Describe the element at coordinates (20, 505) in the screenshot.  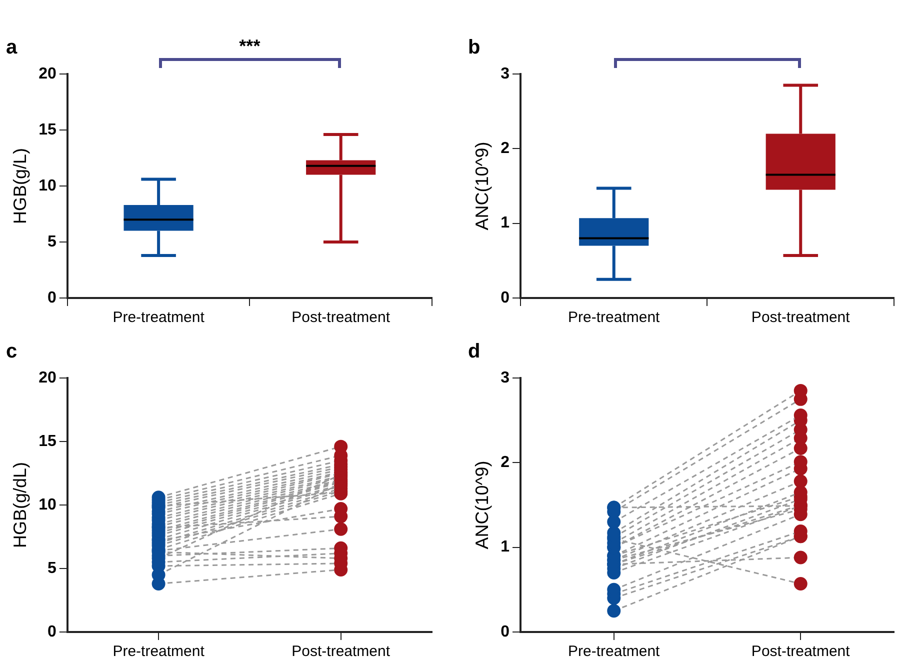
I see `y-axis-title: HGB(g/dL)` at that location.